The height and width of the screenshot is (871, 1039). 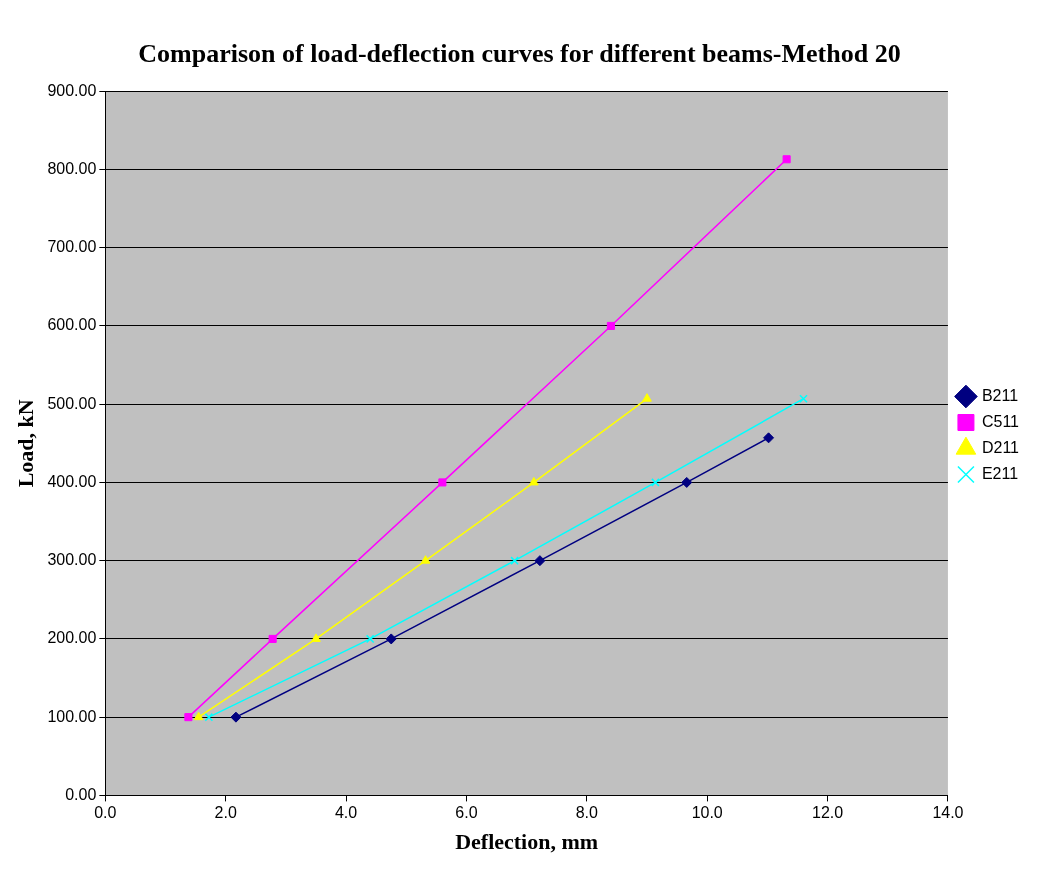 What do you see at coordinates (1000, 447) in the screenshot?
I see `legend-label: D211` at bounding box center [1000, 447].